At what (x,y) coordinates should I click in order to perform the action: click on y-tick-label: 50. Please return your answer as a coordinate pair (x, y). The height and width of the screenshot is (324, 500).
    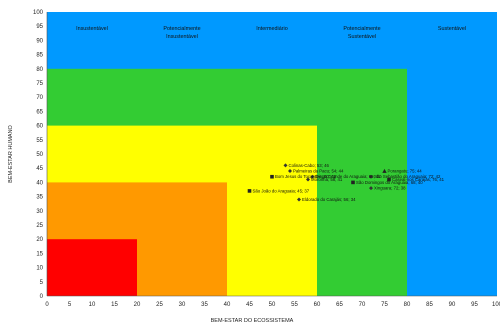
    Looking at the image, I should click on (39, 155).